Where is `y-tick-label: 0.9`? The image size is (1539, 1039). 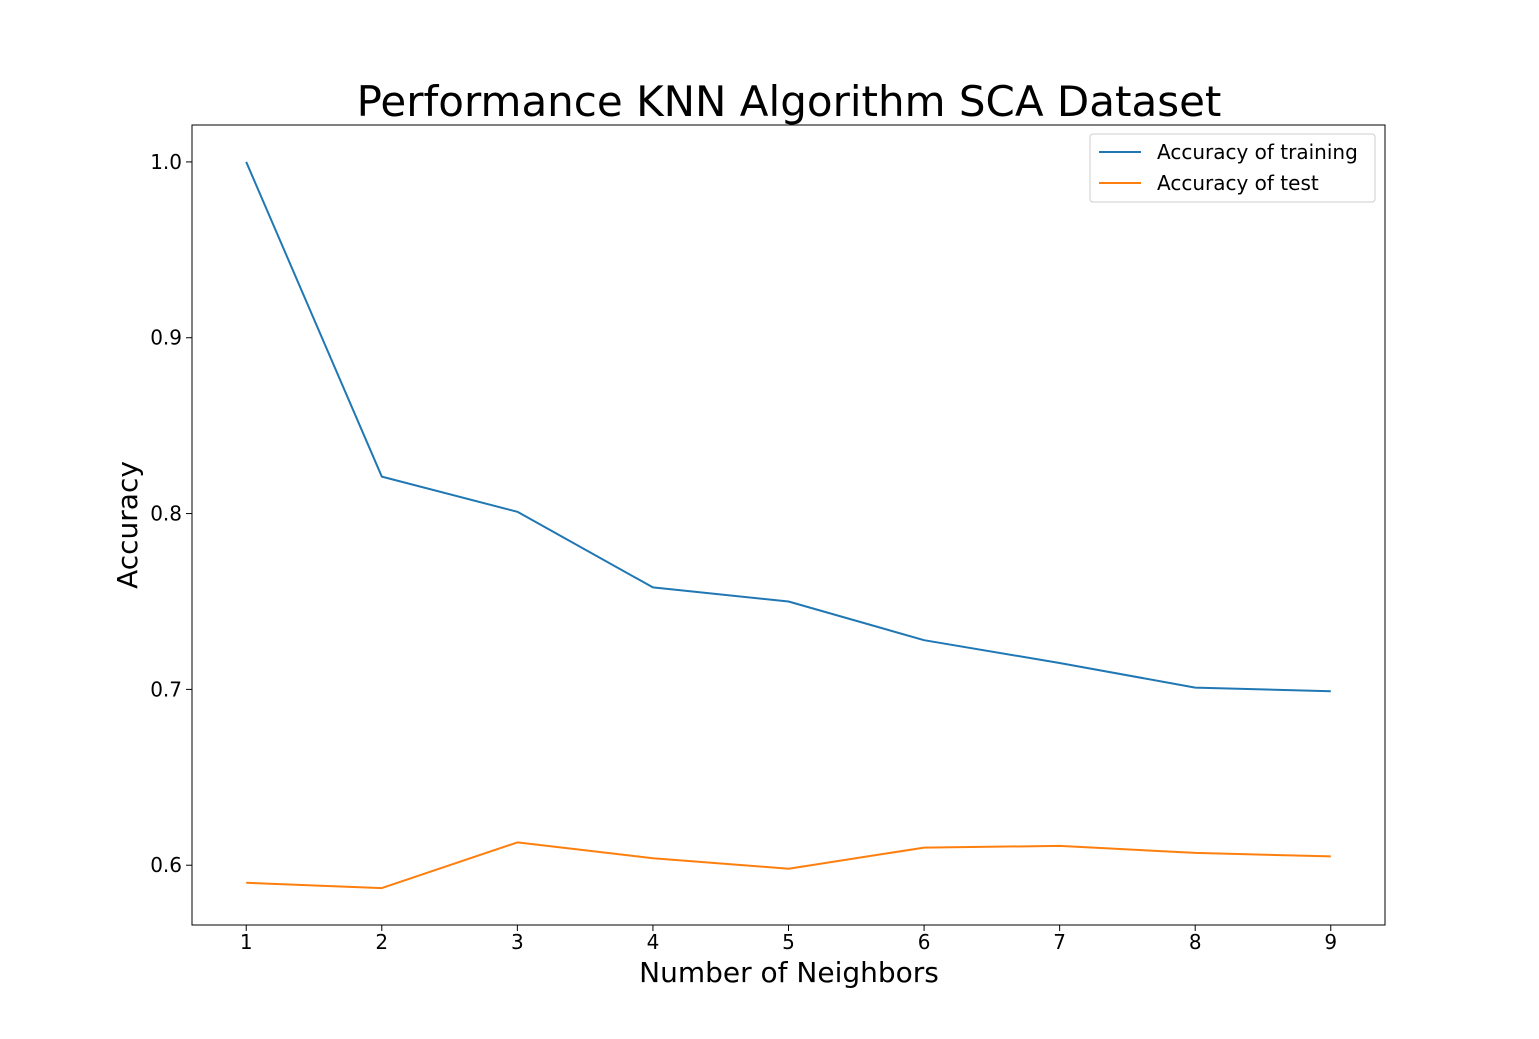 y-tick-label: 0.9 is located at coordinates (166, 338).